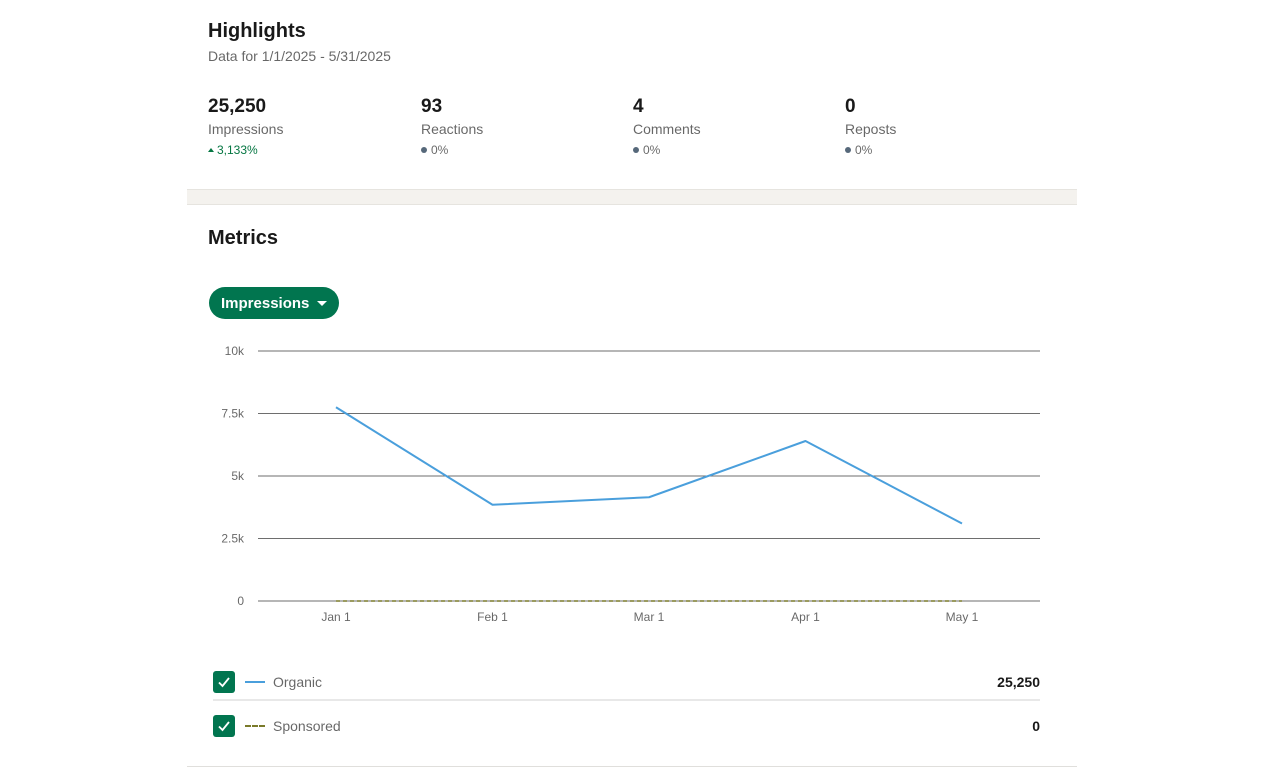  I want to click on highlights-date-range: Data for 1/1/2025 - 5/31/2025, so click(299, 56).